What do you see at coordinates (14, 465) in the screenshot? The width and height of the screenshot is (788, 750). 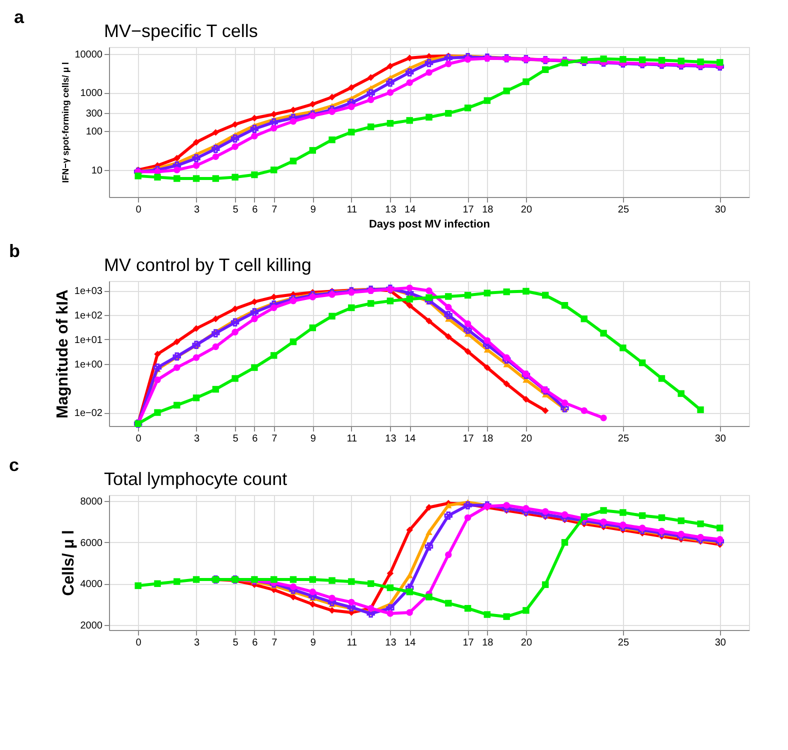 I see `text: c` at bounding box center [14, 465].